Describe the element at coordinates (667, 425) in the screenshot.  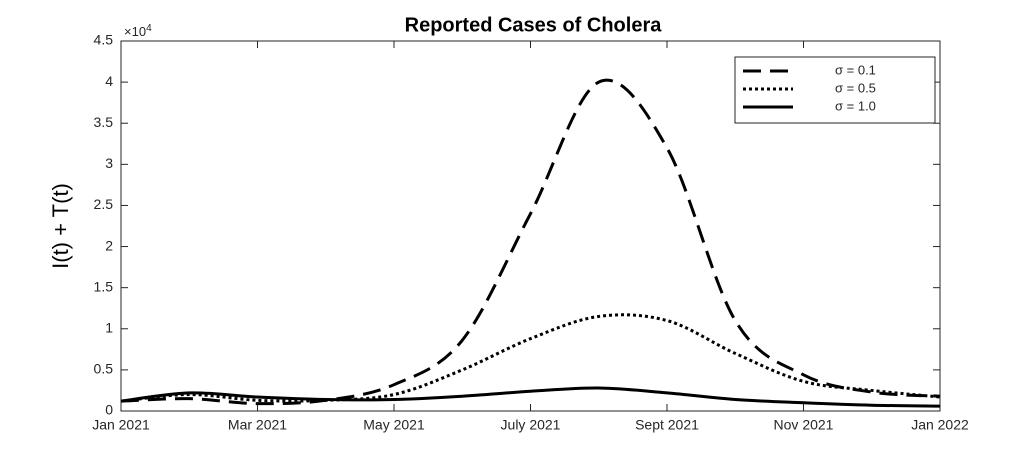
I see `x-tick-label: Sept 2021` at that location.